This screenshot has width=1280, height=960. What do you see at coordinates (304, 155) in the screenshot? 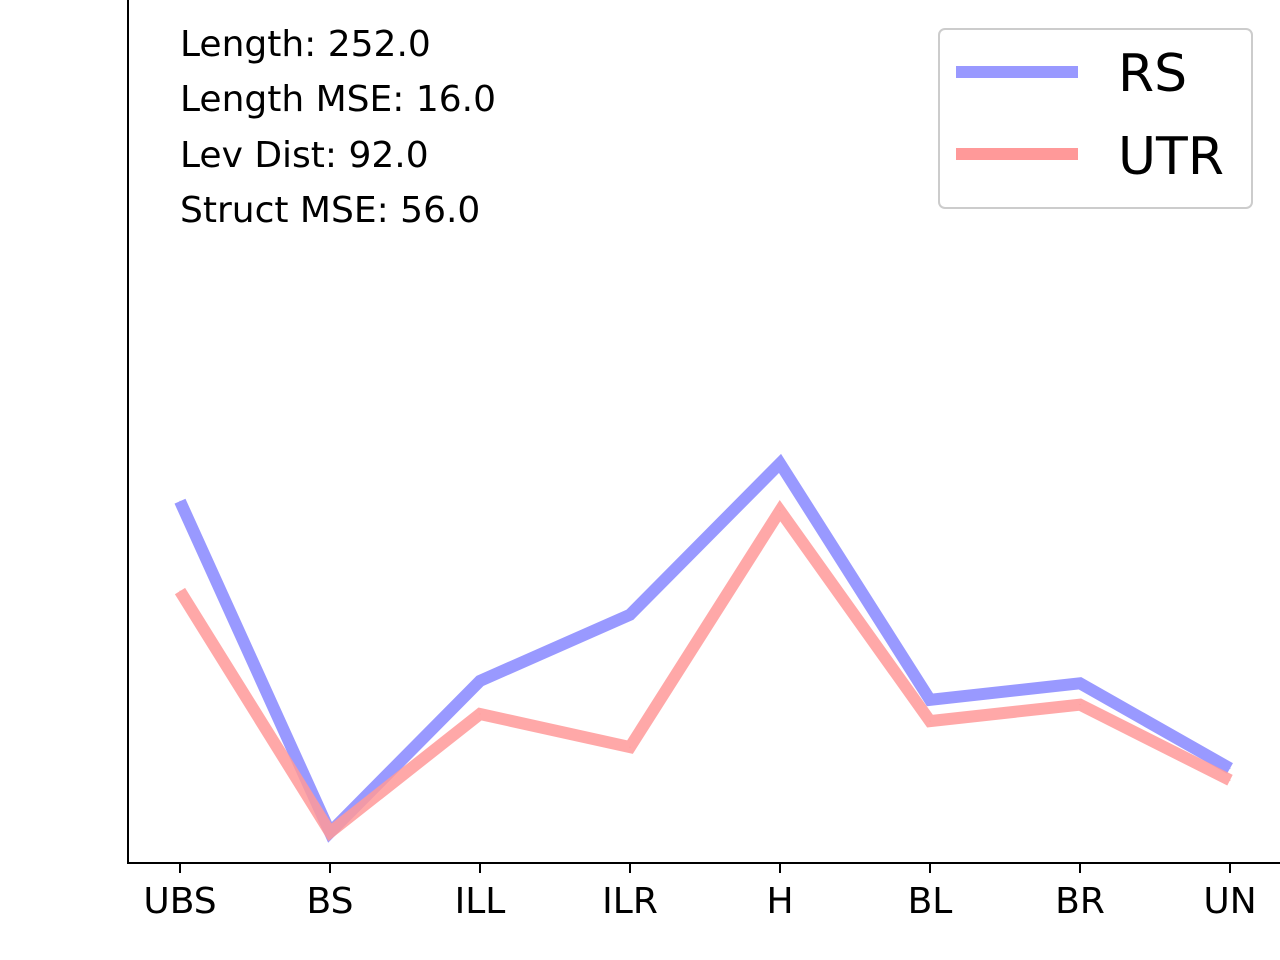
I see `annotation-lev-dist: Lev Dist: 92.0` at bounding box center [304, 155].